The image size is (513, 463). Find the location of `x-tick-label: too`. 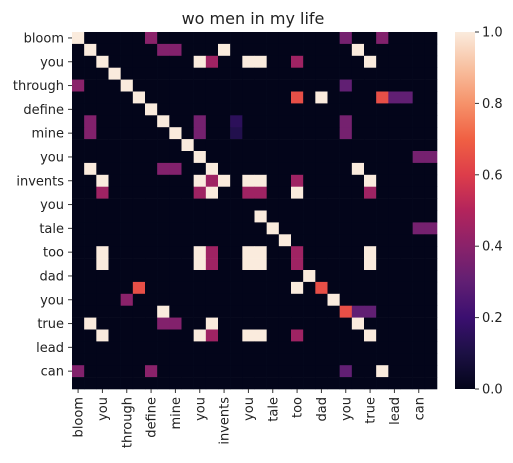

x-tick-label: too is located at coordinates (298, 407).